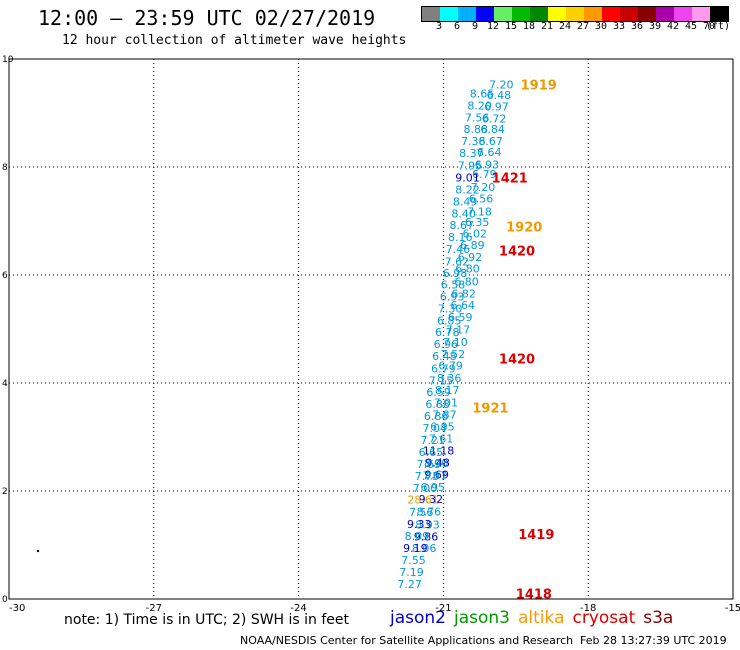  I want to click on data-label: 6.85, so click(449, 320).